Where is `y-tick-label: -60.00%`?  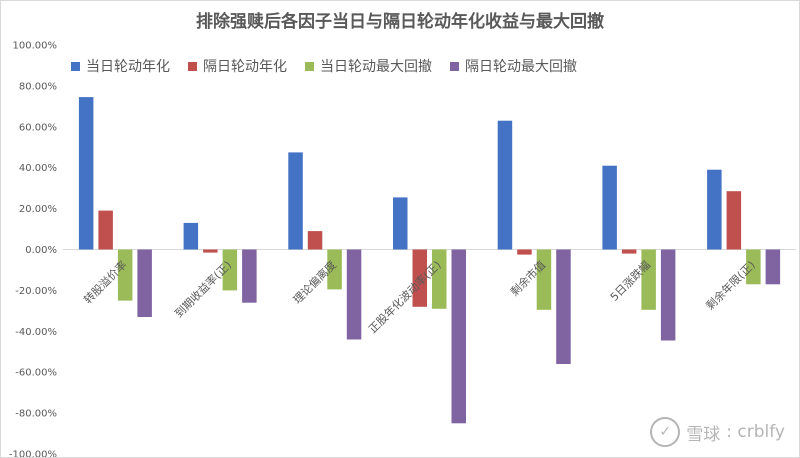
y-tick-label: -60.00% is located at coordinates (36, 373).